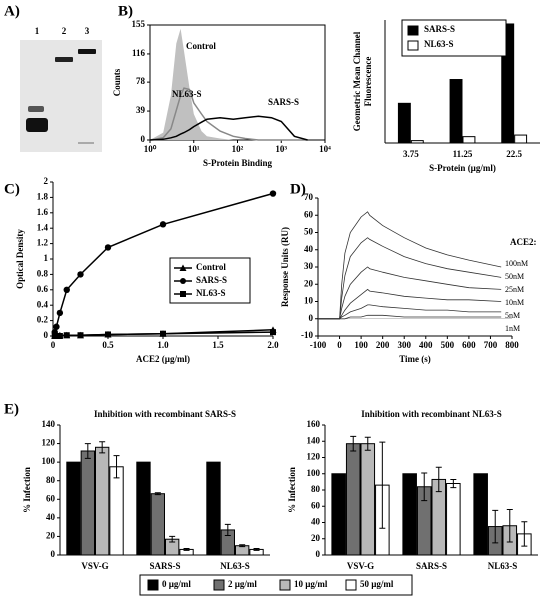  Describe the element at coordinates (218, 345) in the screenshot. I see `x-tick-label: 1.5` at that location.